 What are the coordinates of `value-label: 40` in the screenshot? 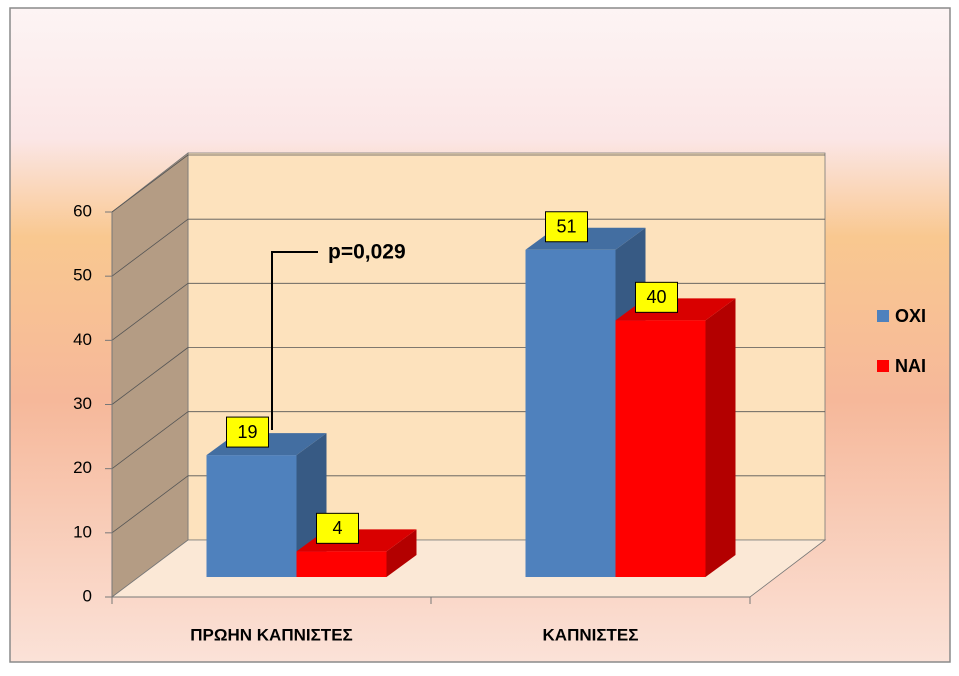 It's located at (656, 297).